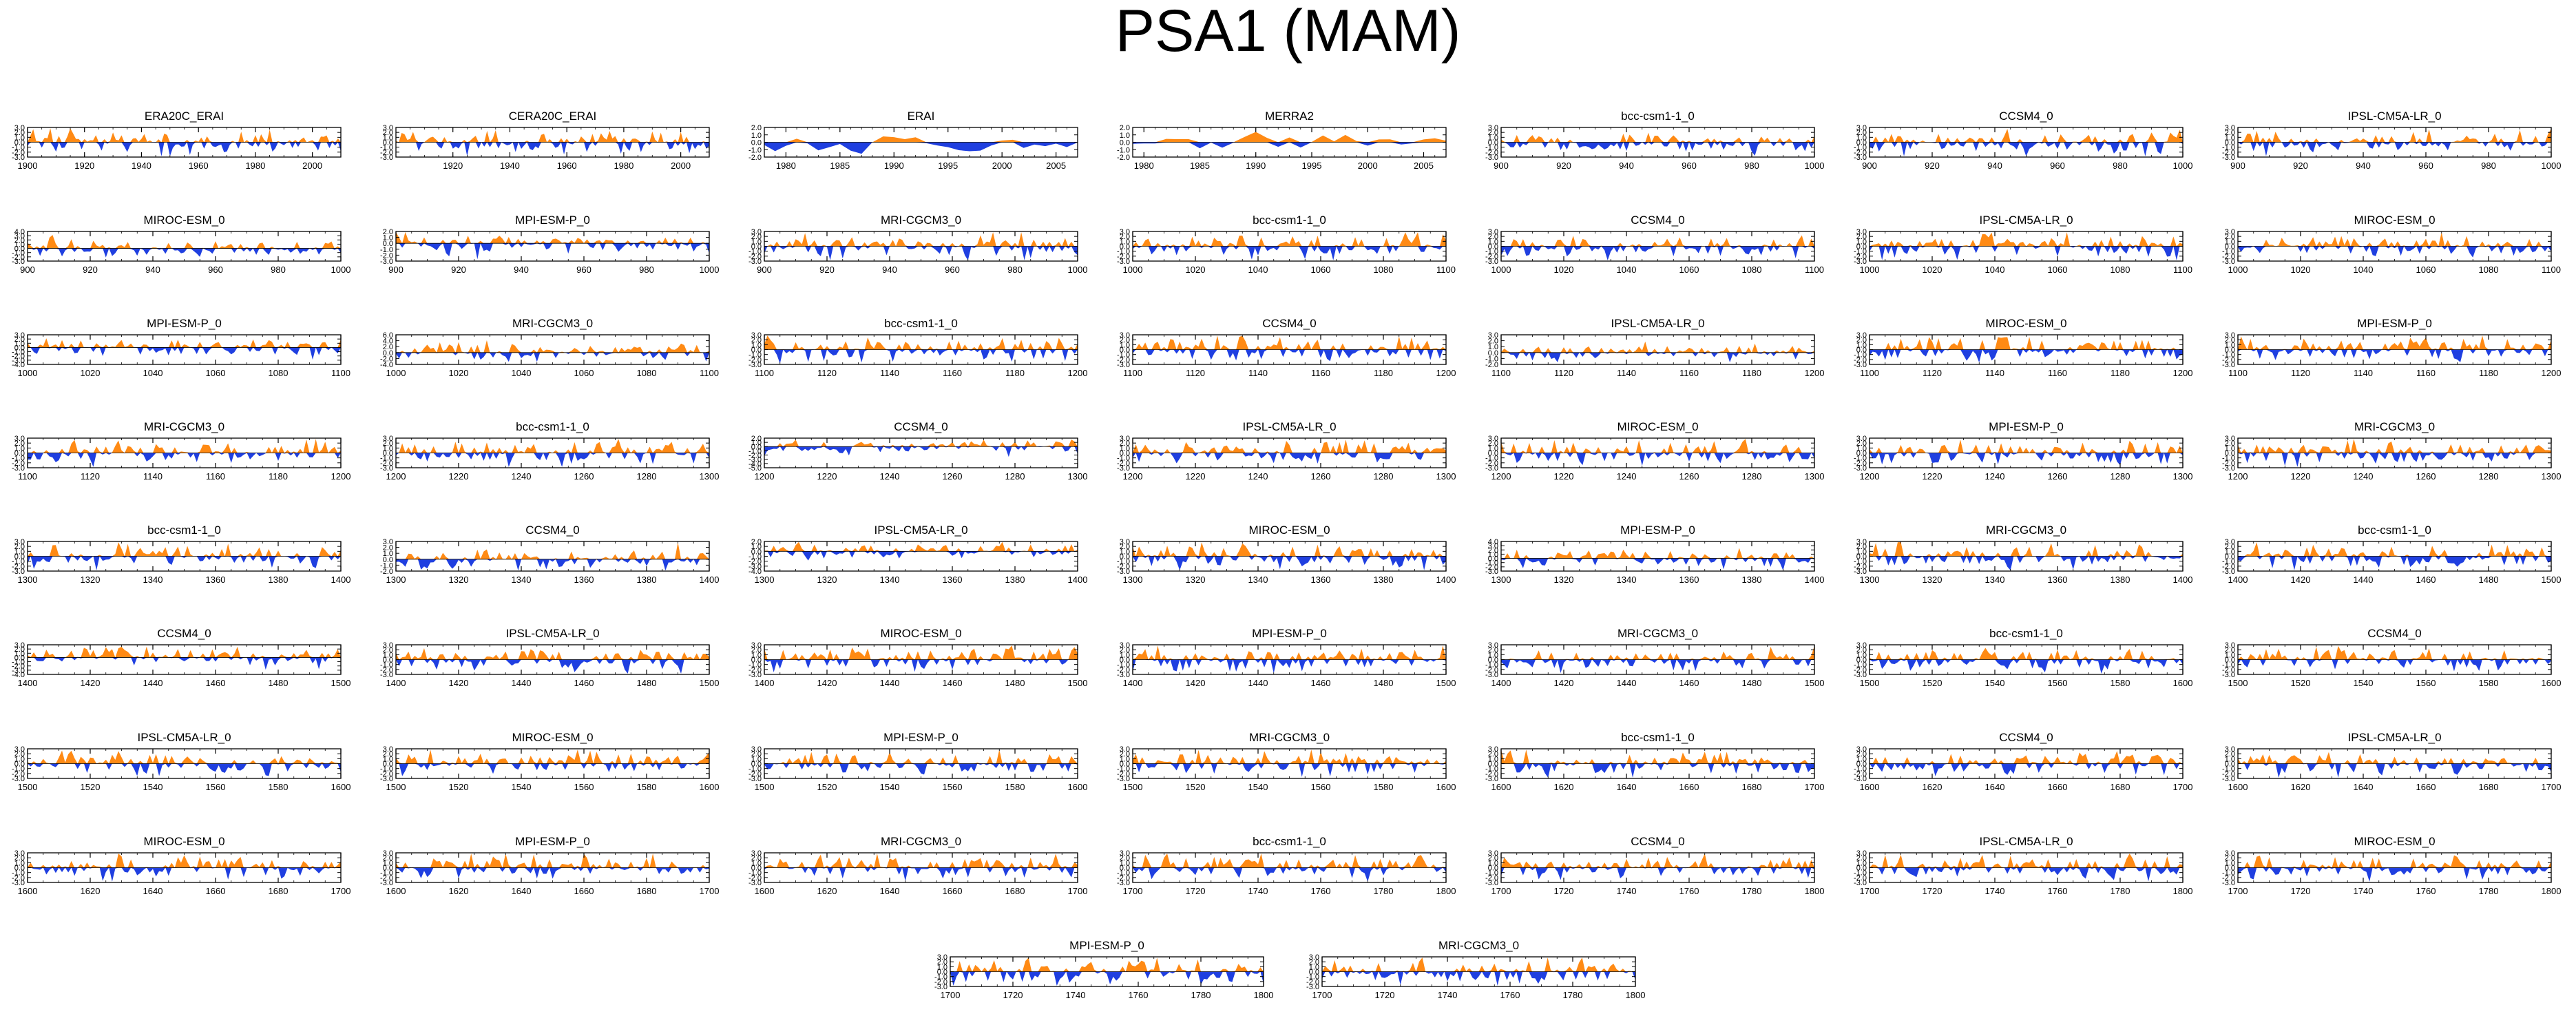  Describe the element at coordinates (827, 787) in the screenshot. I see `x-tick-label: 1520` at that location.